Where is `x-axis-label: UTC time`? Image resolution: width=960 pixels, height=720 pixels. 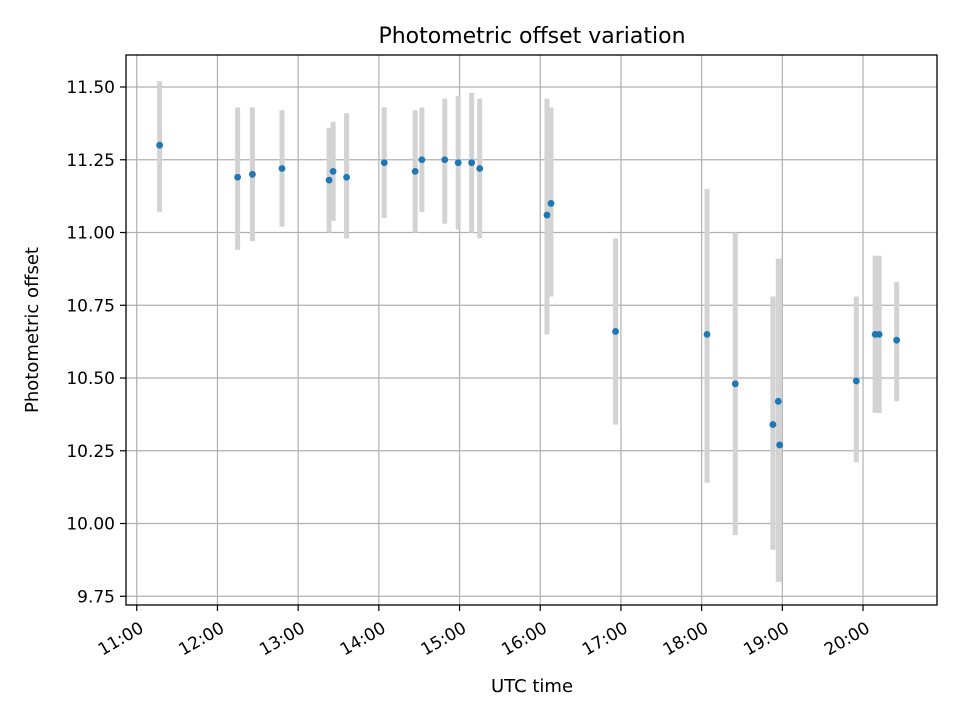 x-axis-label: UTC time is located at coordinates (532, 686).